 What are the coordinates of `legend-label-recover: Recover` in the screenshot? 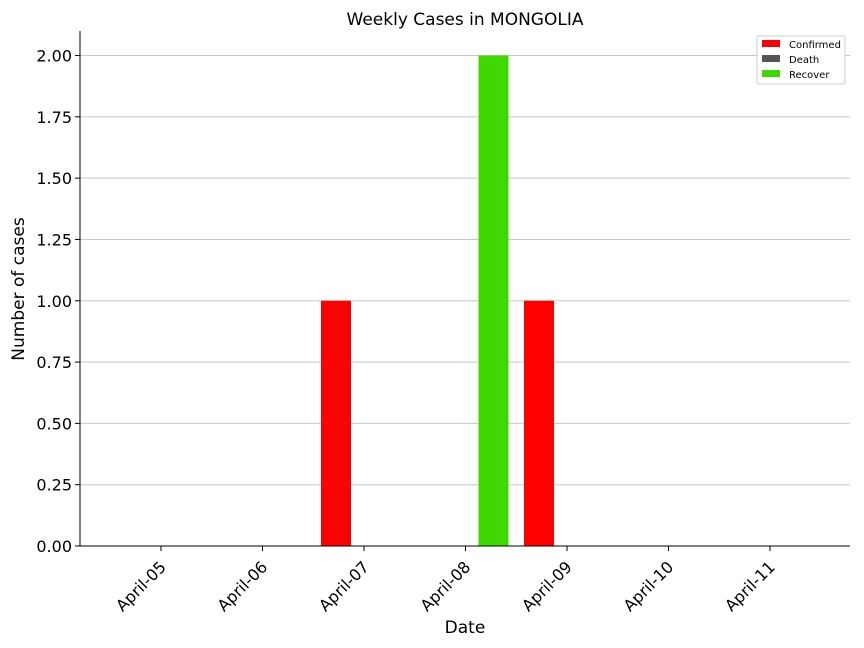 It's located at (809, 75).